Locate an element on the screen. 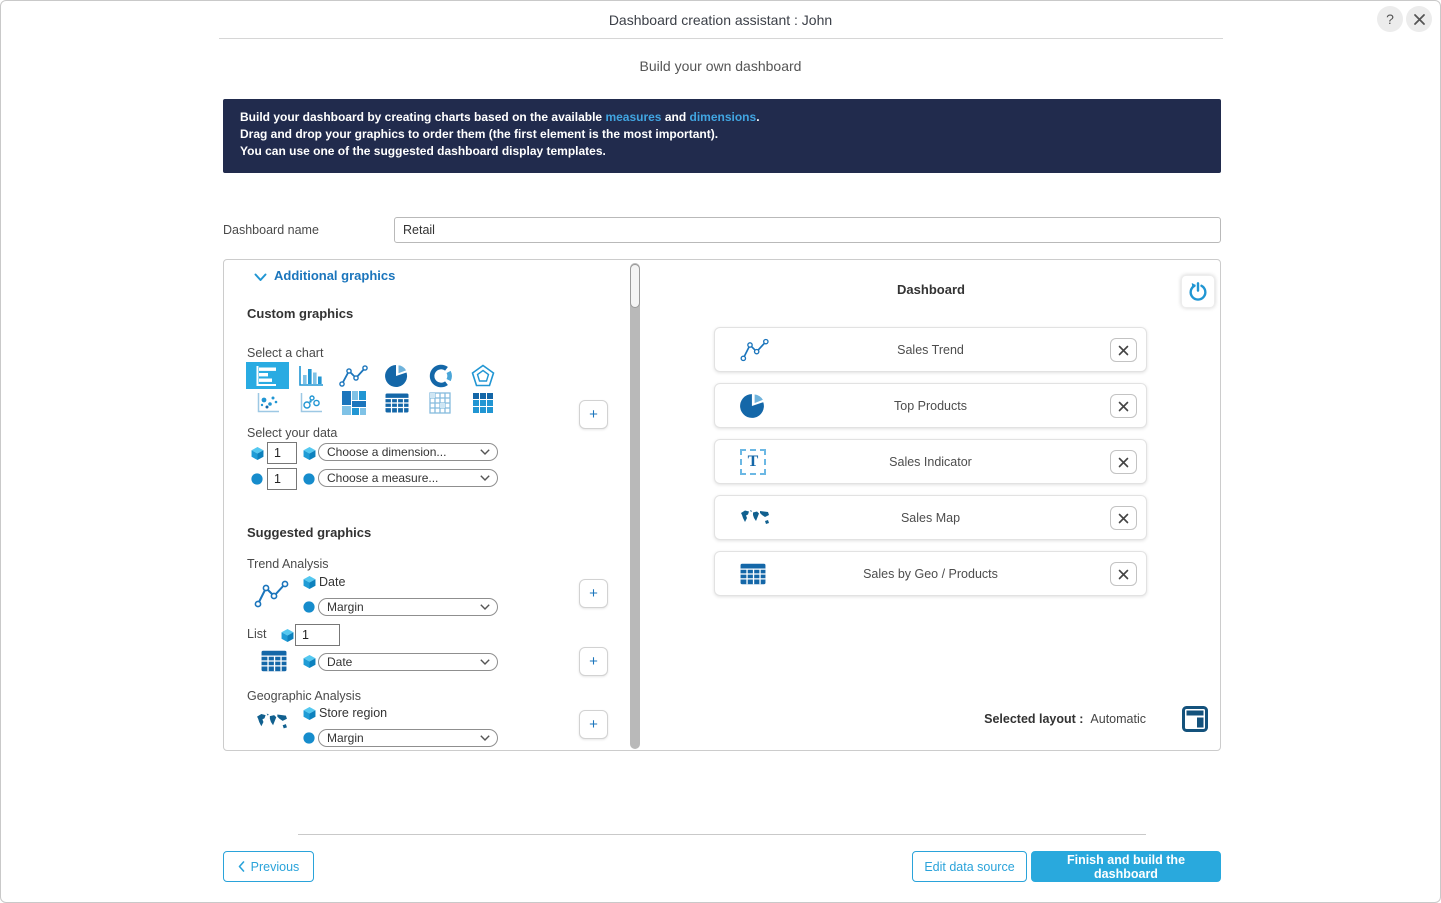  dashboard-name-label: Dashboard name is located at coordinates (271, 230).